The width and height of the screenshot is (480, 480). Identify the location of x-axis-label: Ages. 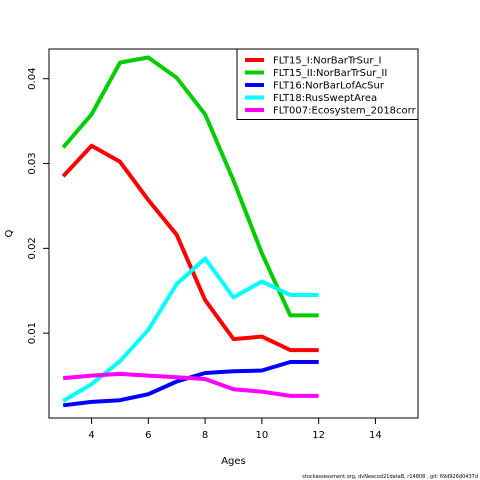
(233, 461).